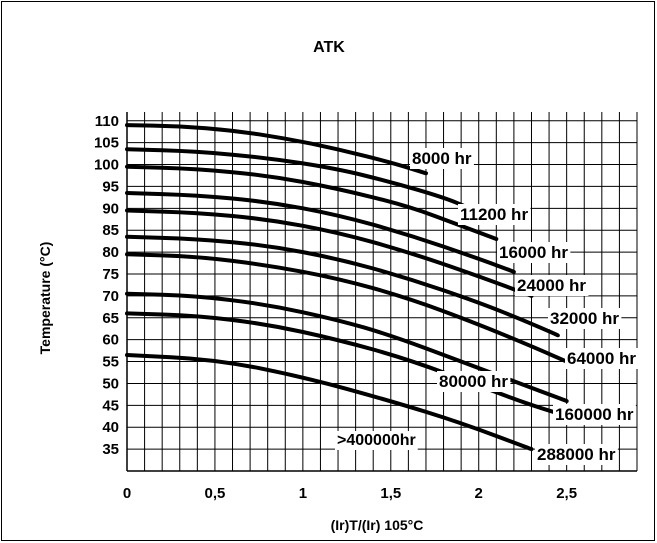 This screenshot has height=543, width=657. I want to click on curve-label: 11200 hr, so click(494, 214).